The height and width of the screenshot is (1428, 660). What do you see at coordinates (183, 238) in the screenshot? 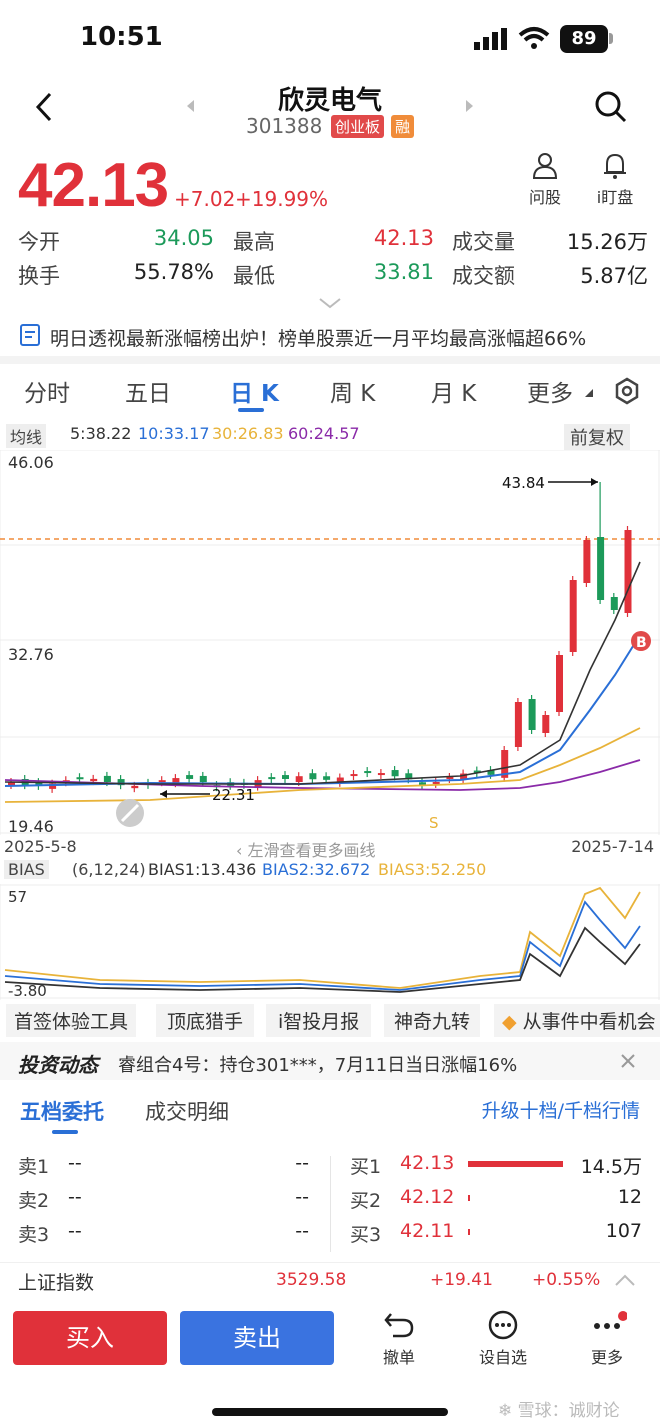
I see `open-value: 34.05` at bounding box center [183, 238].